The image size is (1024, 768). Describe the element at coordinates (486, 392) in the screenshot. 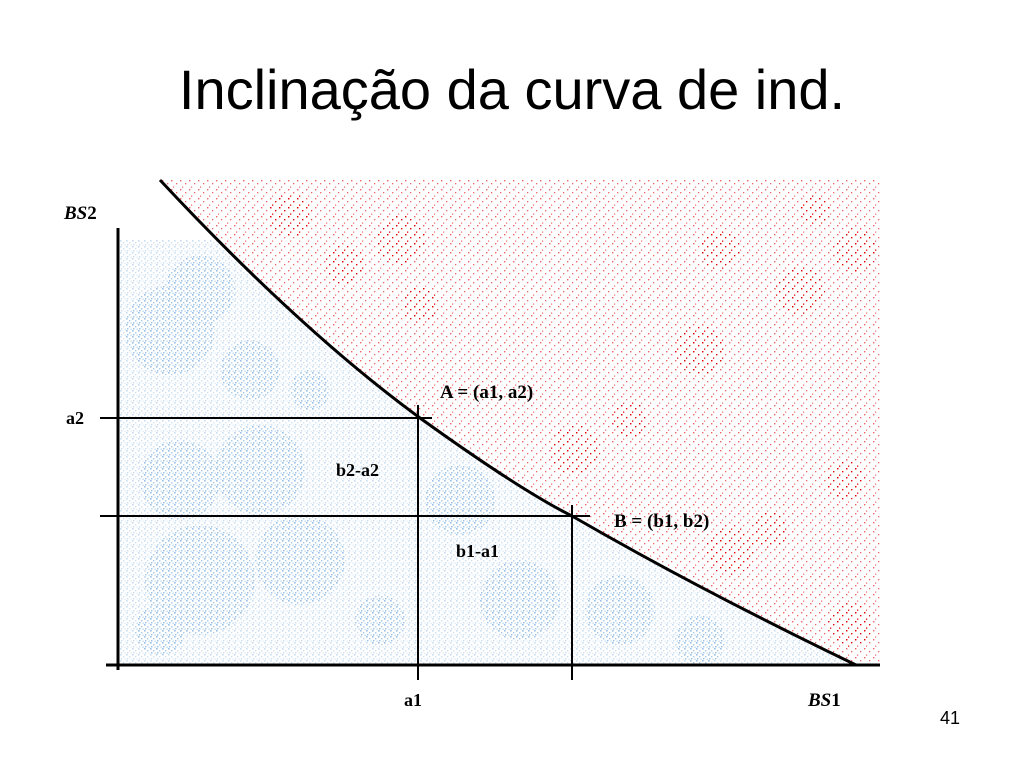

I see `point-A-label: A = (a1, a2)` at that location.